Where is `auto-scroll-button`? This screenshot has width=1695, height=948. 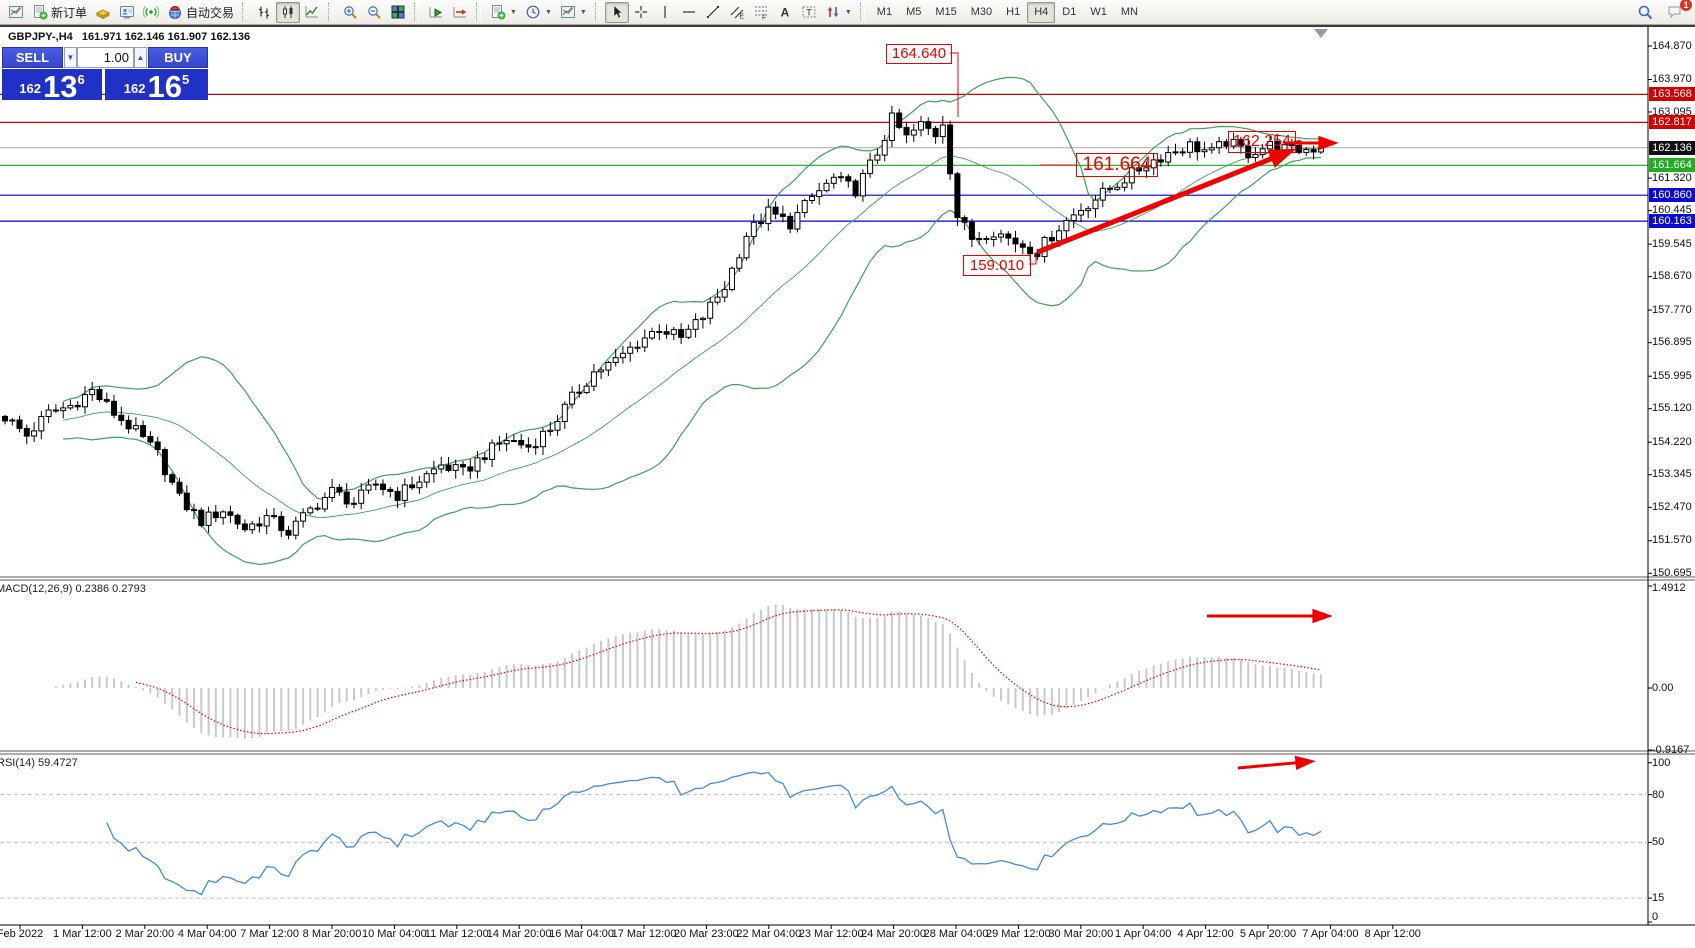
auto-scroll-button is located at coordinates (436, 12).